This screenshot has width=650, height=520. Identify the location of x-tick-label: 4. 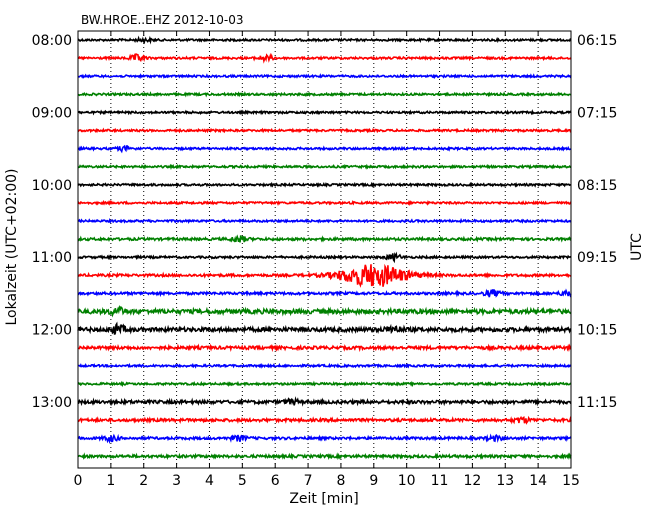
(209, 481).